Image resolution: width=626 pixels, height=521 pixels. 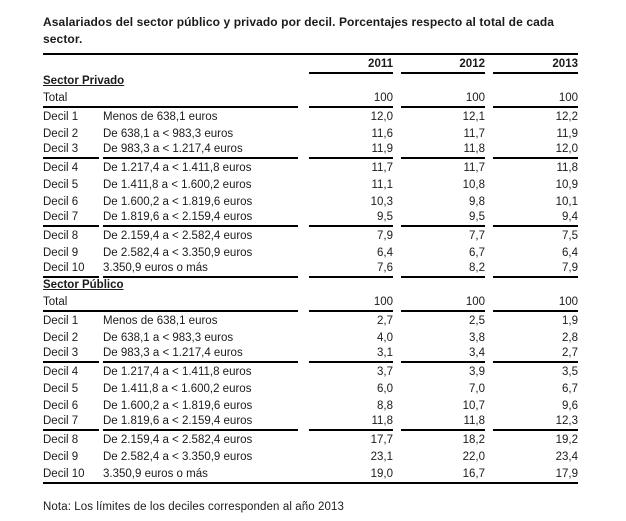 I want to click on value-2012: 2,5, so click(x=477, y=321).